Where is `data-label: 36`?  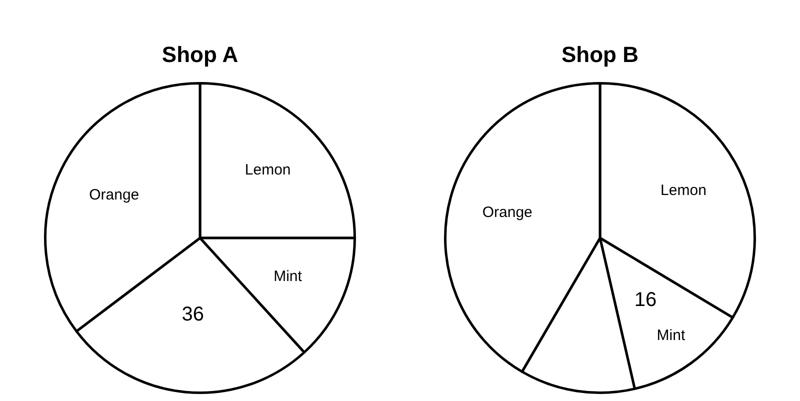
data-label: 36 is located at coordinates (193, 315).